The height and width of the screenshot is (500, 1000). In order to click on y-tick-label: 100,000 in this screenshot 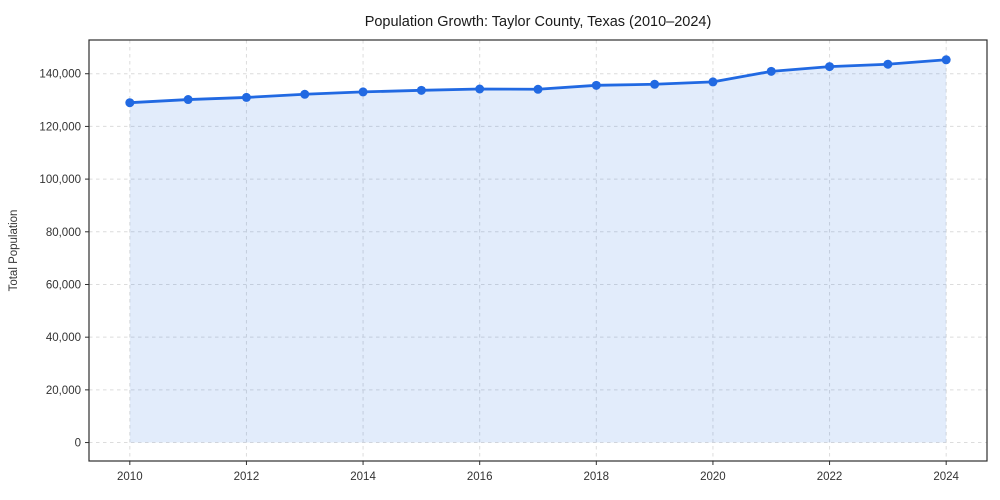, I will do `click(60, 180)`.